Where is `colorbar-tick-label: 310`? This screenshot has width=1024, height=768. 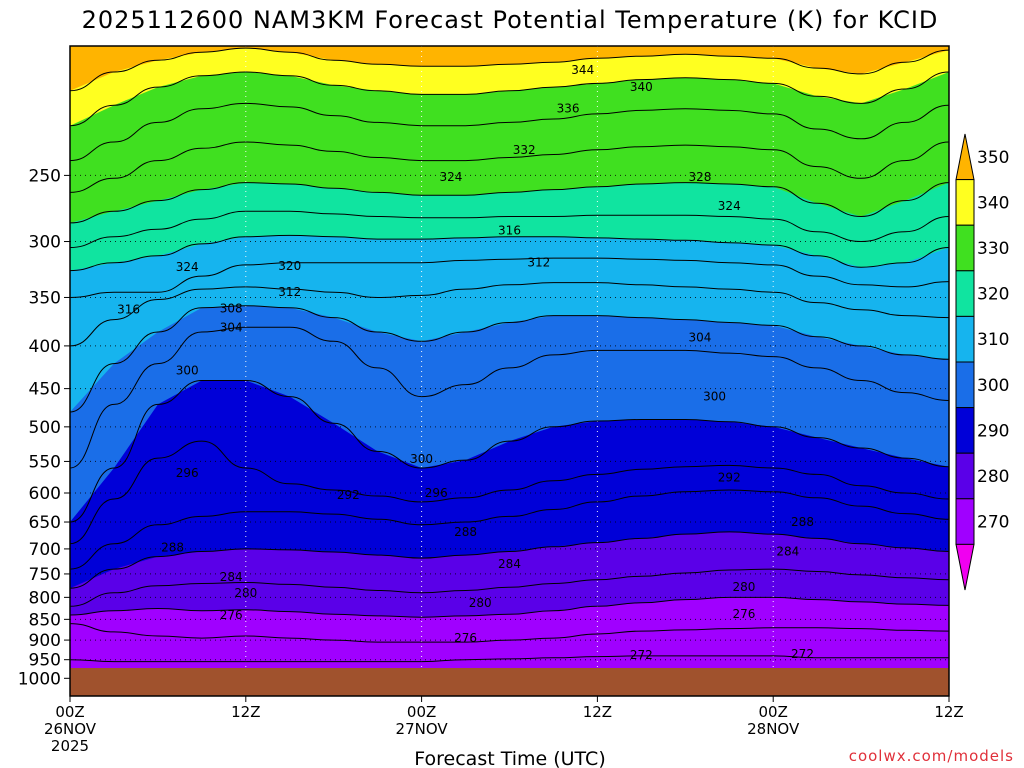 colorbar-tick-label: 310 is located at coordinates (993, 340).